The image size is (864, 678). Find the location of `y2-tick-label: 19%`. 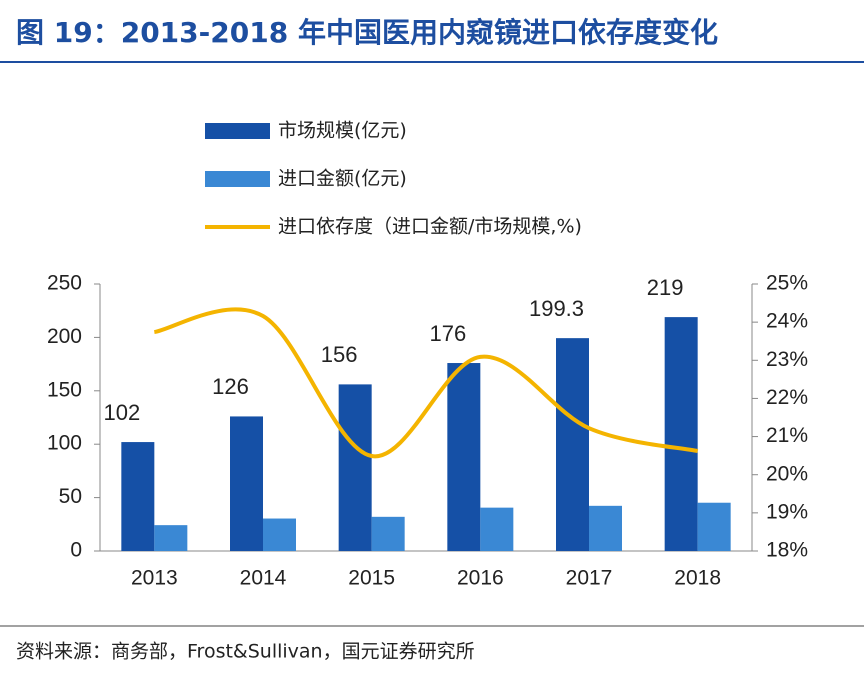

y2-tick-label: 19% is located at coordinates (787, 511).